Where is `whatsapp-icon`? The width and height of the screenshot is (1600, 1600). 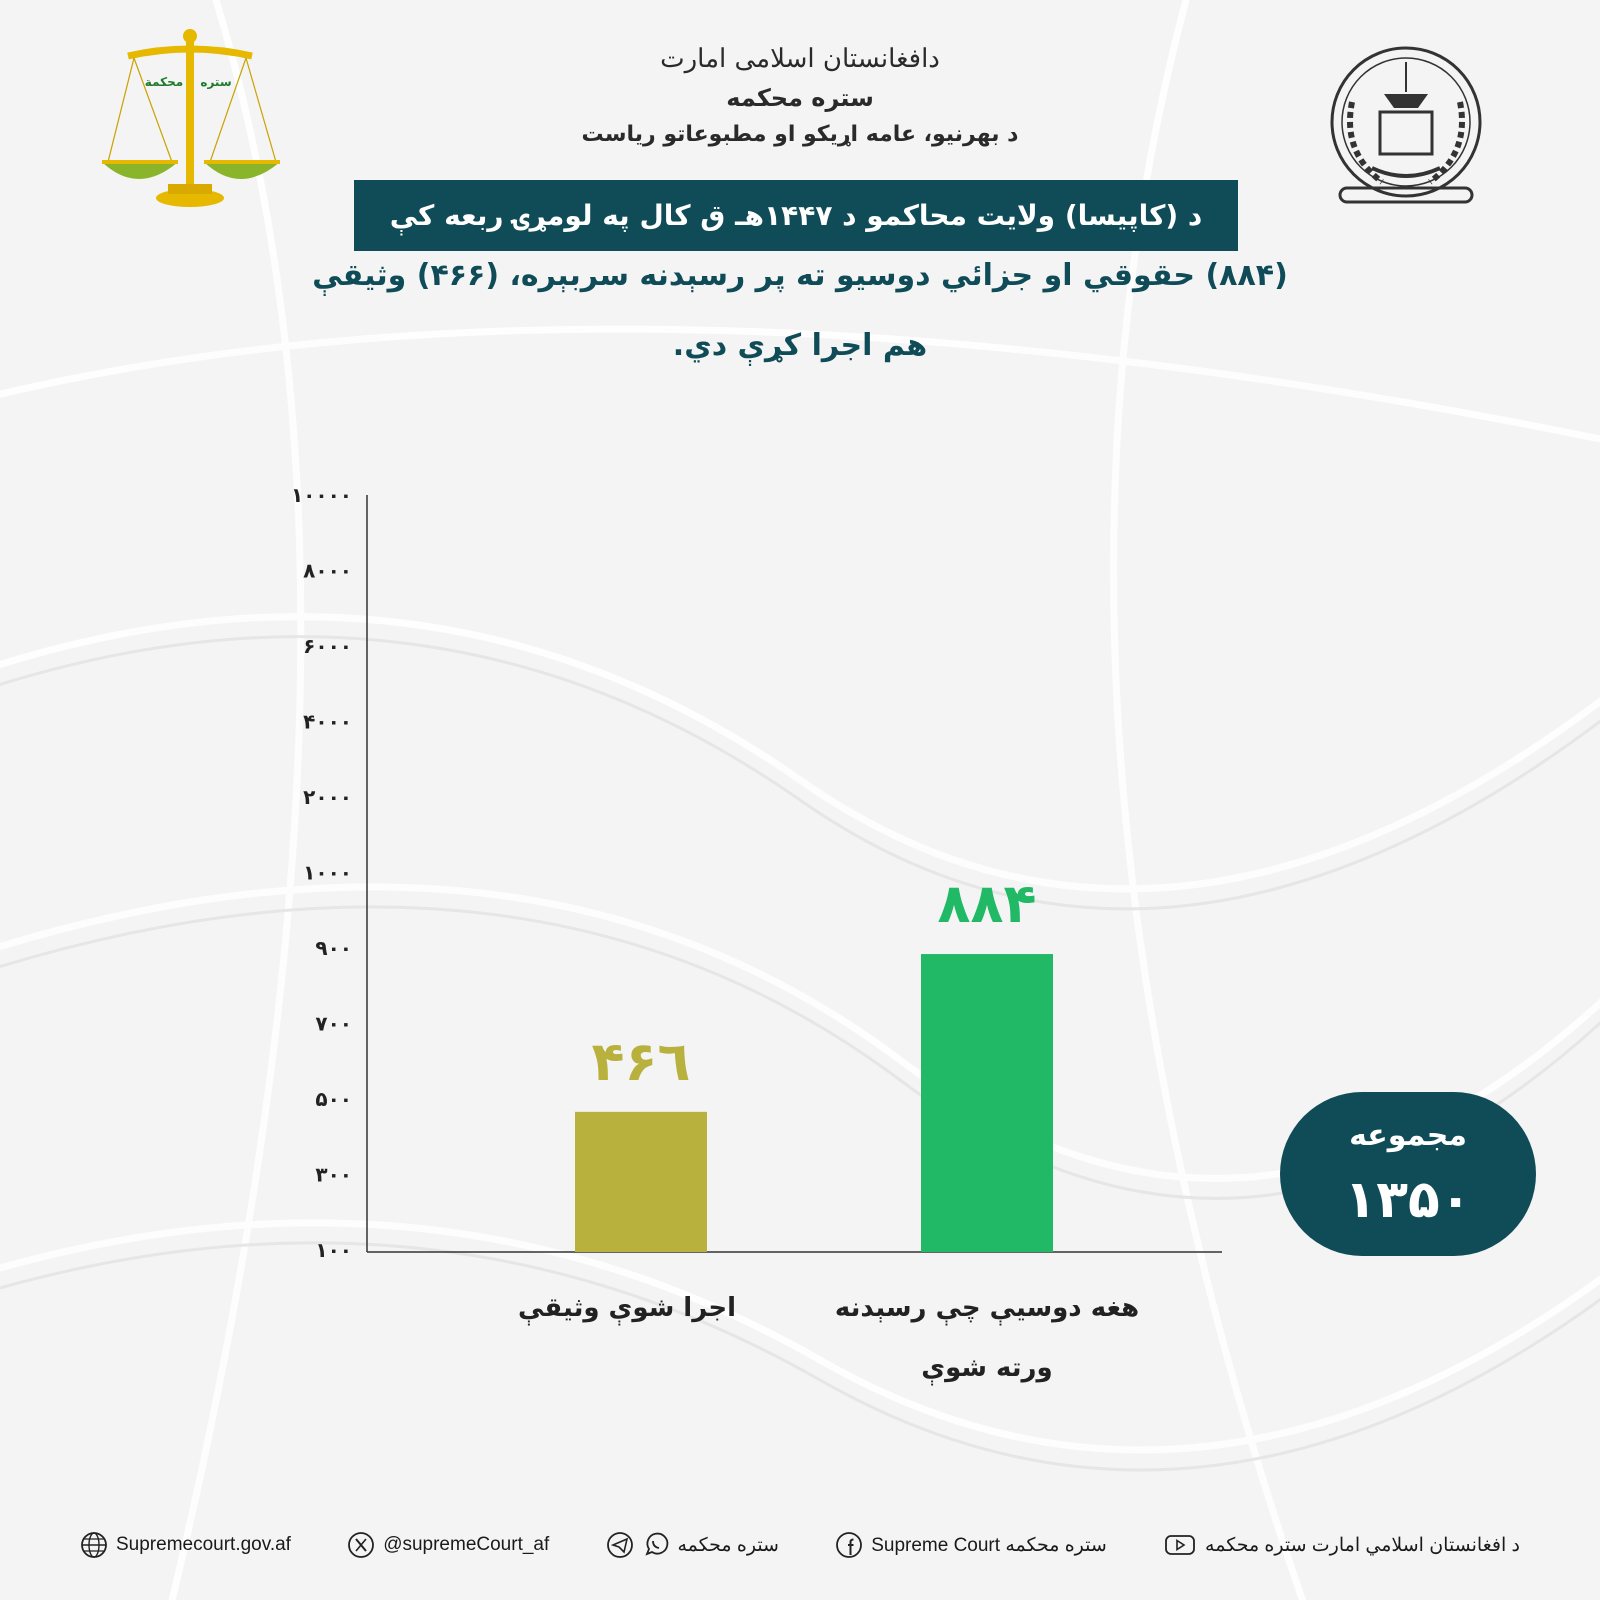
whatsapp-icon is located at coordinates (656, 1544).